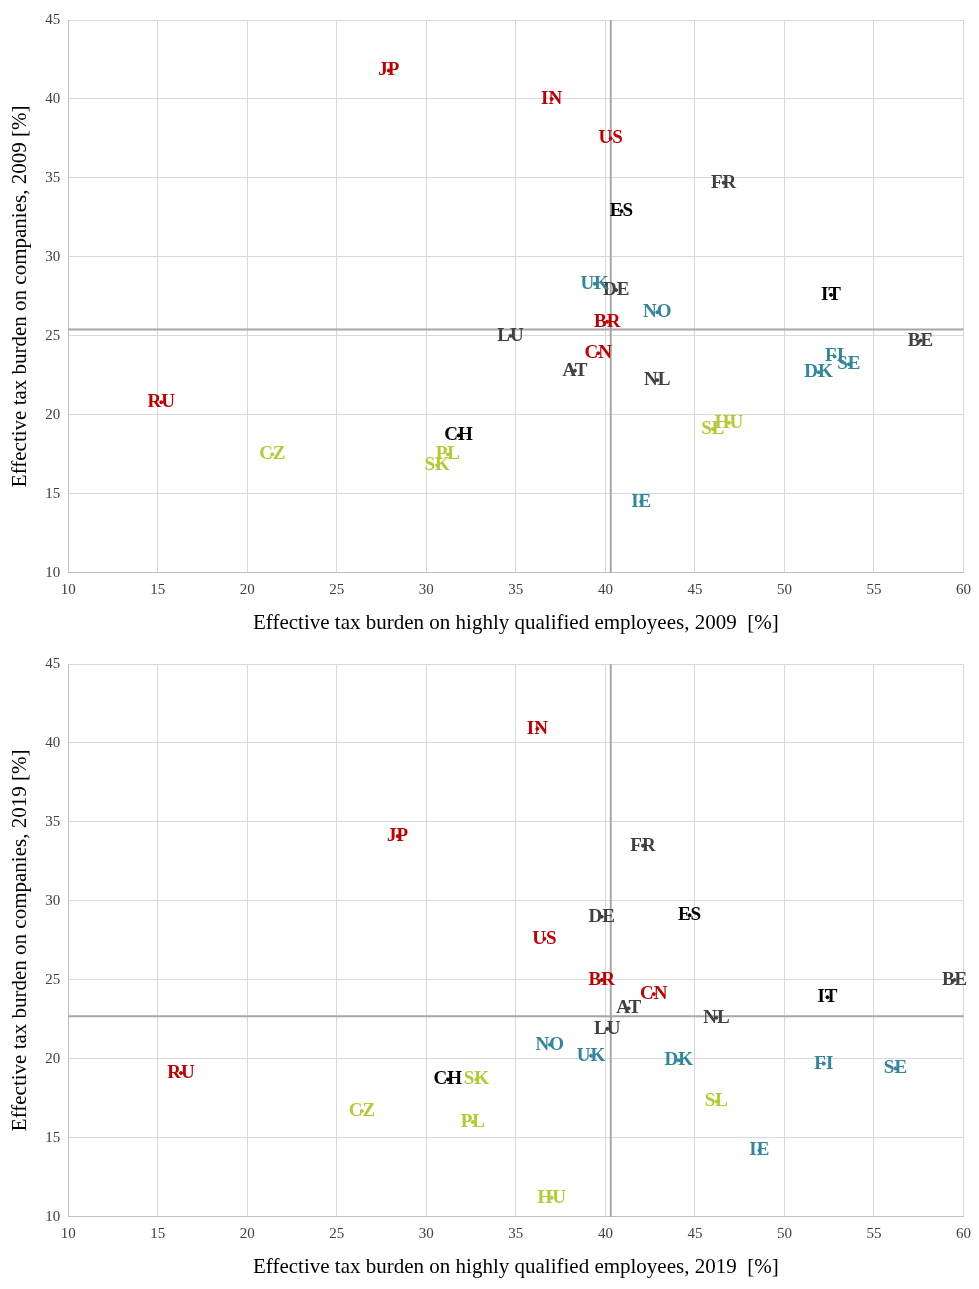 This screenshot has width=979, height=1289. Describe the element at coordinates (591, 1054) in the screenshot. I see `data-label: UK` at that location.